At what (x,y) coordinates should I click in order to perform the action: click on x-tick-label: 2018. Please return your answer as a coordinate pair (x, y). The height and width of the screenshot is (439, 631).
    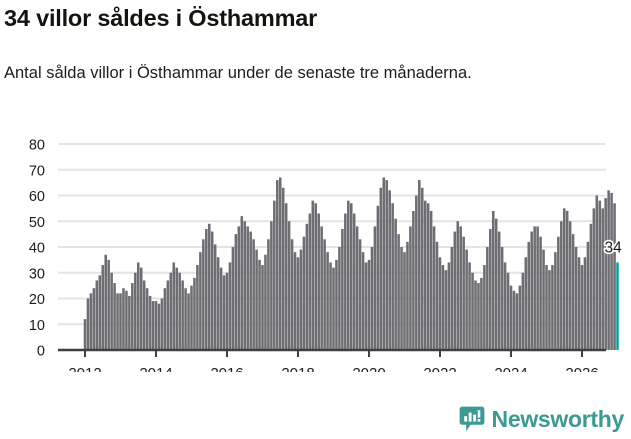
    Looking at the image, I should click on (297, 368).